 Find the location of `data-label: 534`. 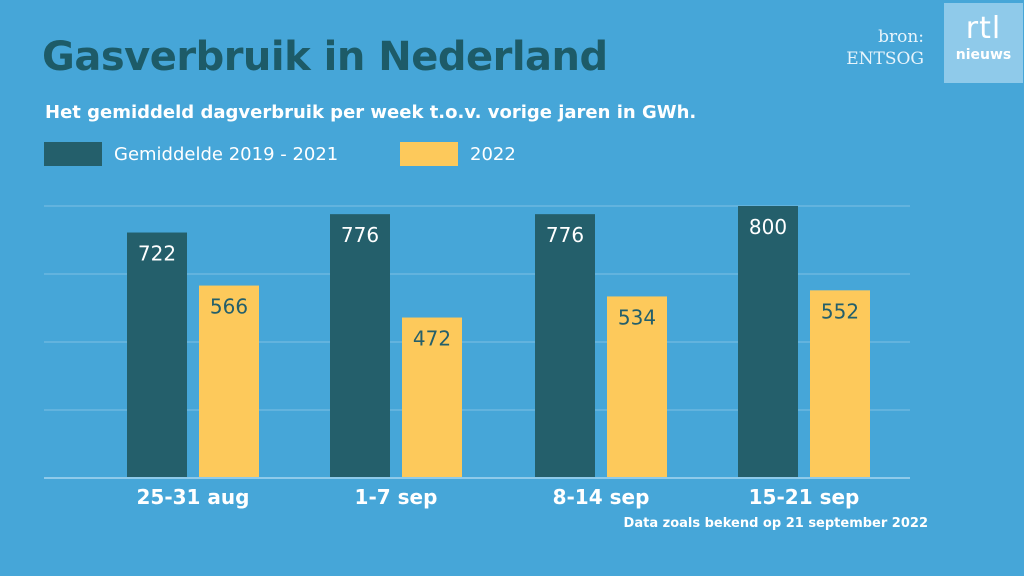

data-label: 534 is located at coordinates (637, 317).